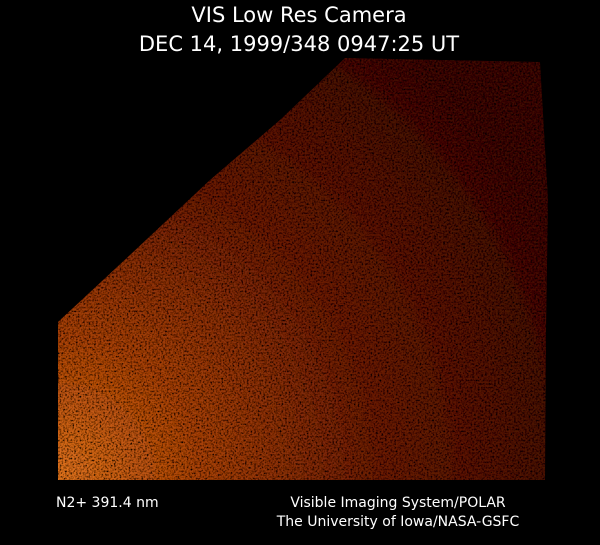 The image size is (600, 545). What do you see at coordinates (107, 503) in the screenshot?
I see `filter-label: N2+ 391.4 nm` at bounding box center [107, 503].